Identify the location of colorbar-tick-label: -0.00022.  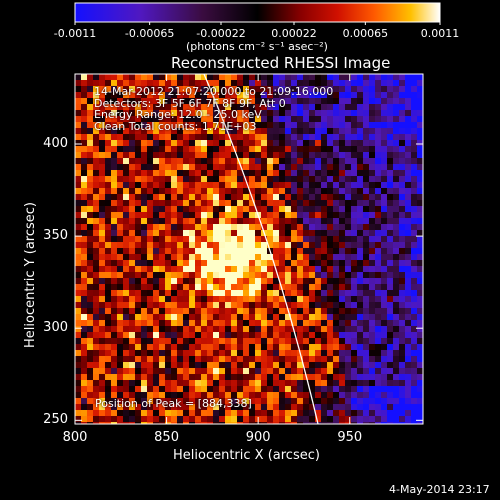
(221, 33).